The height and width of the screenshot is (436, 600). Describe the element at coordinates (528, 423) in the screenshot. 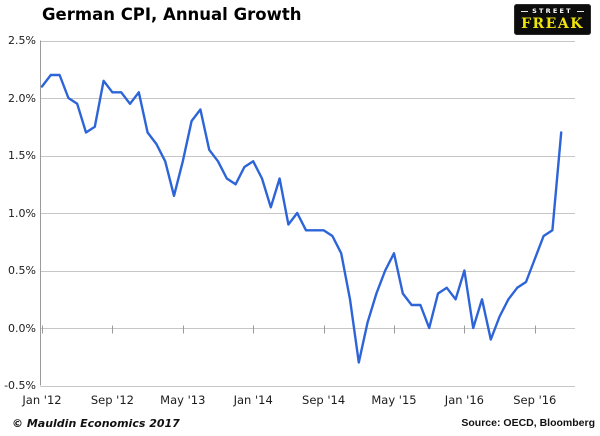

I see `source-text: Source: OECD, Bloomberg` at that location.